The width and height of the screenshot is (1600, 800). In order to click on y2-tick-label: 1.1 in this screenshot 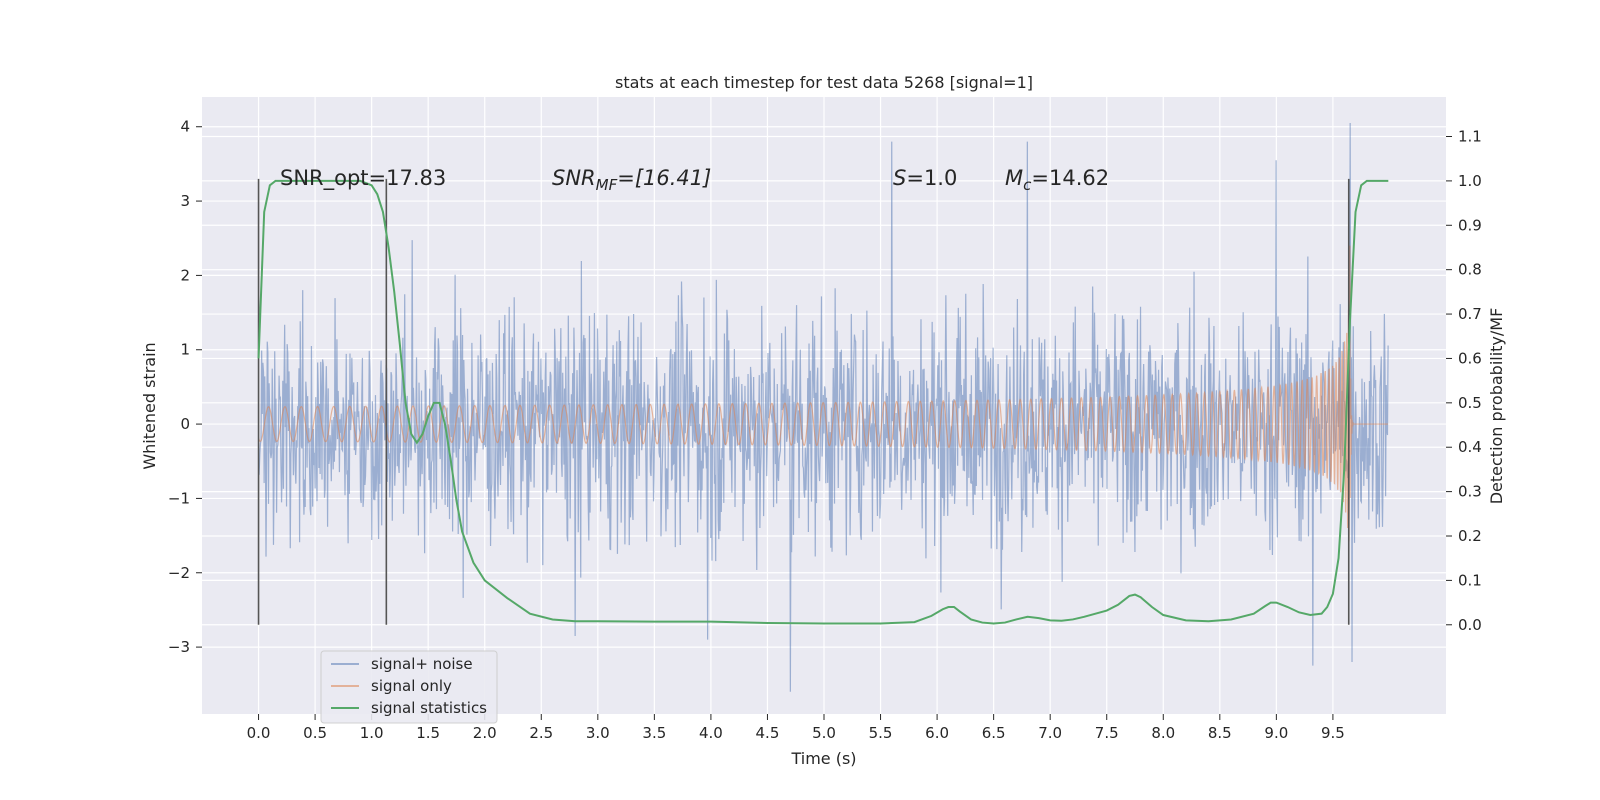, I will do `click(1470, 137)`.